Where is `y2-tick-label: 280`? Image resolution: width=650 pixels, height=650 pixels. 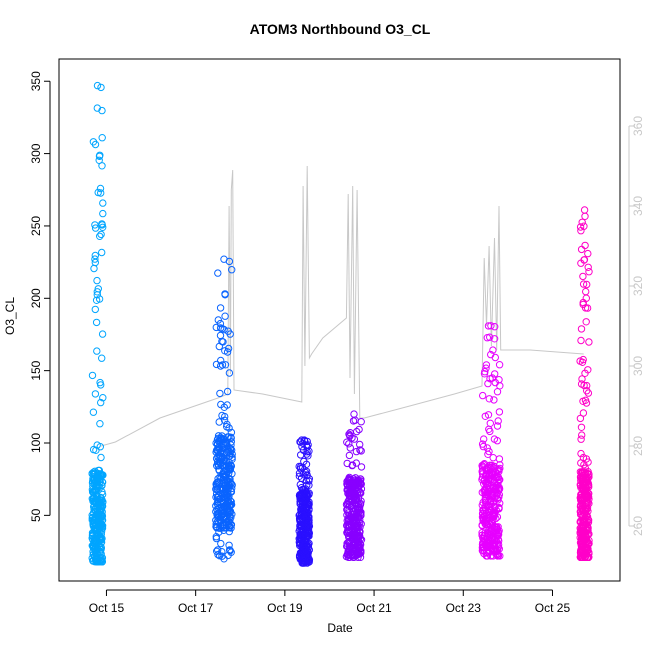
y2-tick-label: 280 is located at coordinates (638, 446).